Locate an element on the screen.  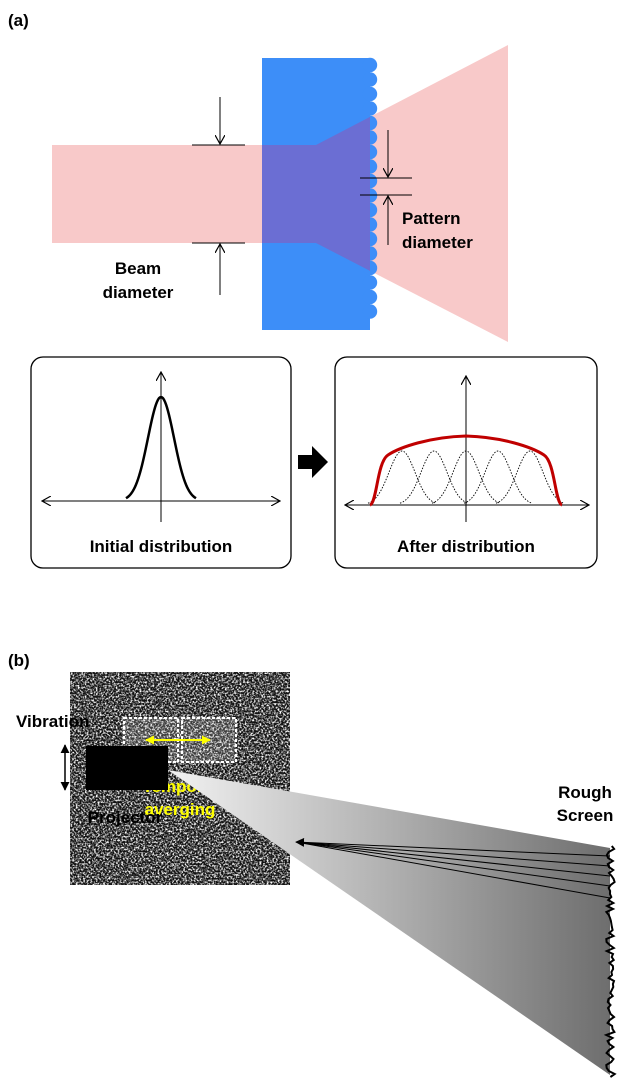
pattern-label: Pattern is located at coordinates (431, 218).